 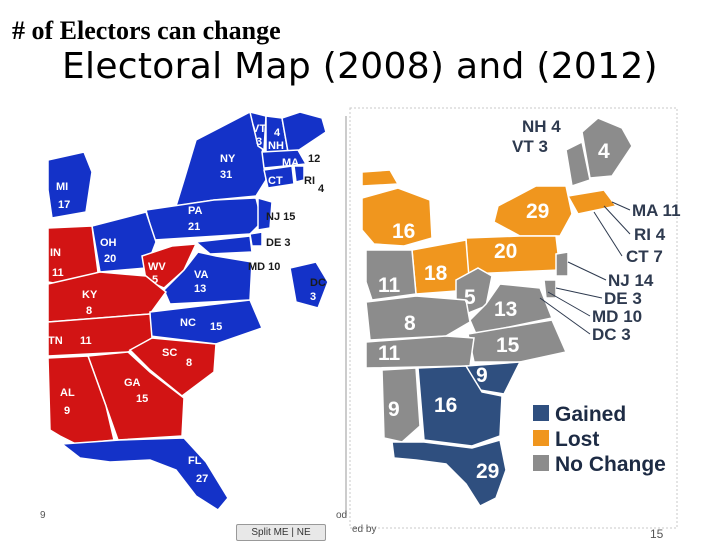 I want to click on ev-ma-2008: 12, so click(x=314, y=159).